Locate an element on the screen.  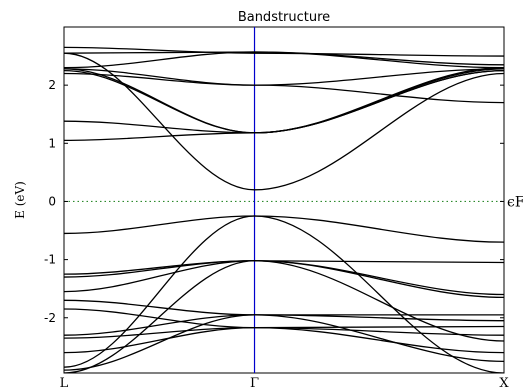
y-axis-label: E (eV) is located at coordinates (20, 200).